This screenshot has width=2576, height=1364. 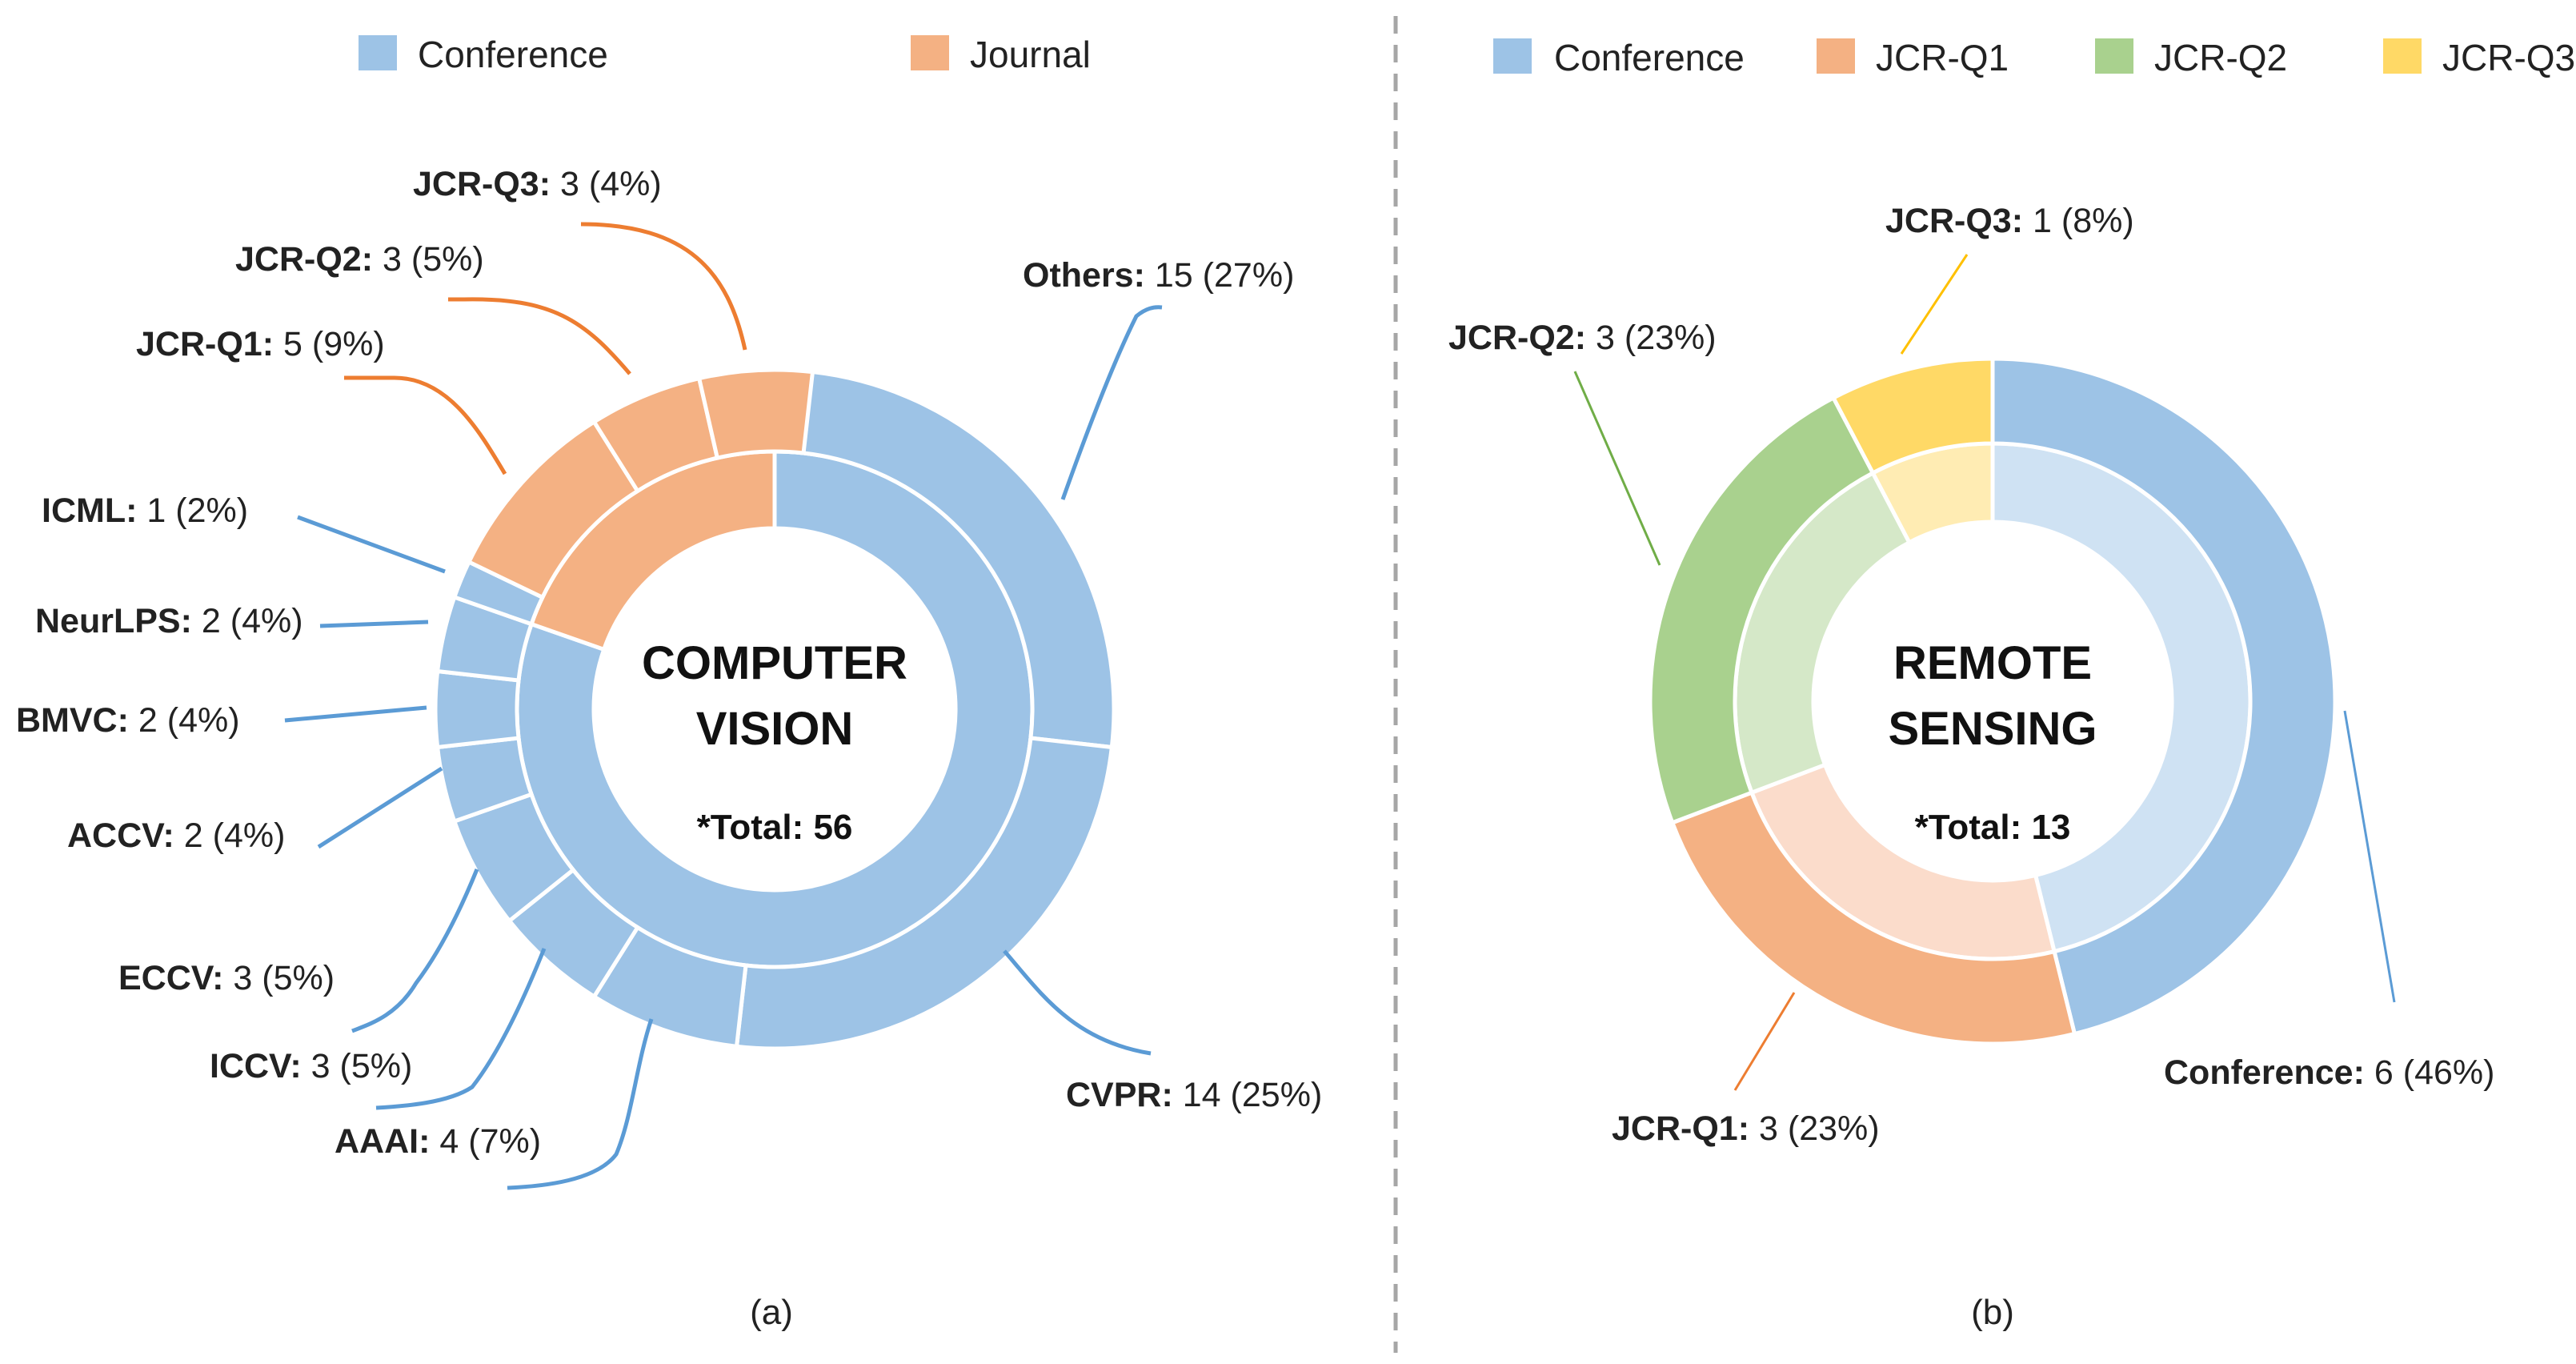 I want to click on legend-a: Conference Journal, so click(x=725, y=54).